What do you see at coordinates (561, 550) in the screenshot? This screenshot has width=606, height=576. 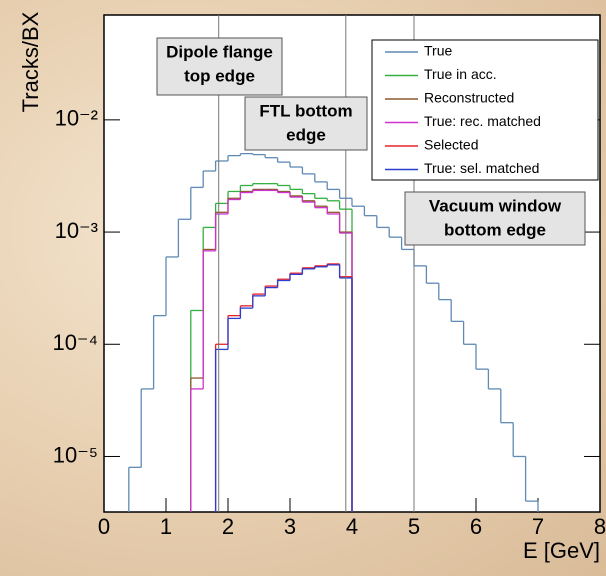 I see `x-axis-label: E [GeV]` at bounding box center [561, 550].